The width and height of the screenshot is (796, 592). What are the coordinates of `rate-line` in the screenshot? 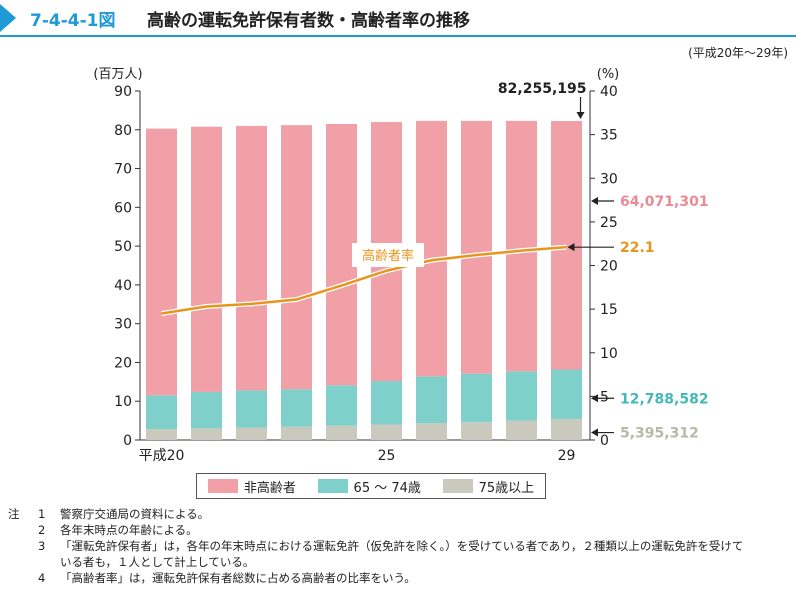 It's located at (364, 280).